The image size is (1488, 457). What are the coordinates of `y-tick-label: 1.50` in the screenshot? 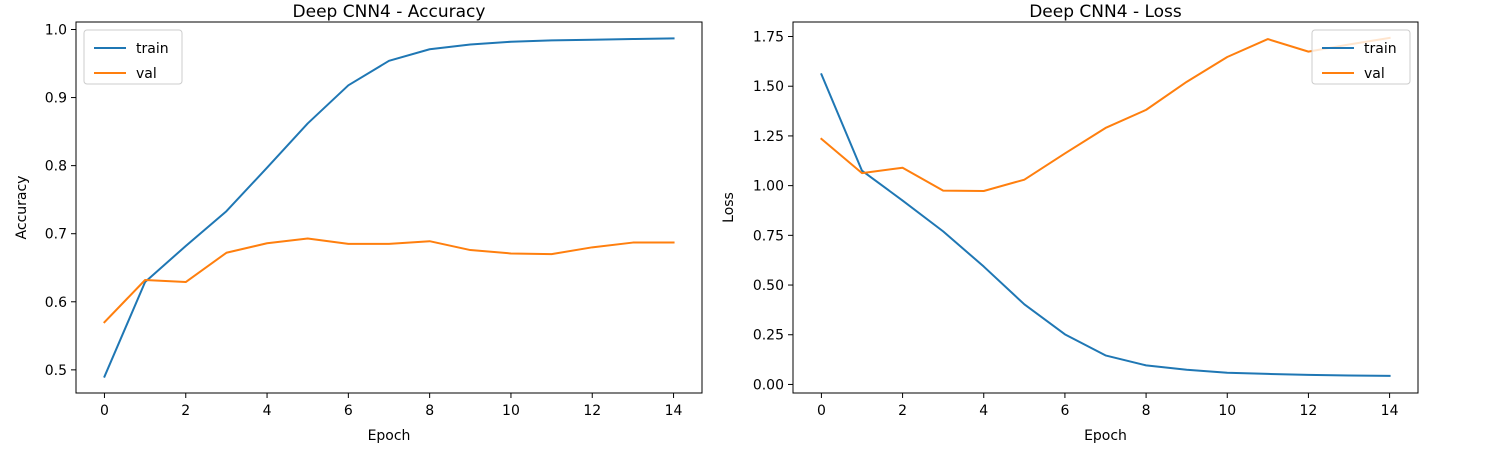 It's located at (768, 87).